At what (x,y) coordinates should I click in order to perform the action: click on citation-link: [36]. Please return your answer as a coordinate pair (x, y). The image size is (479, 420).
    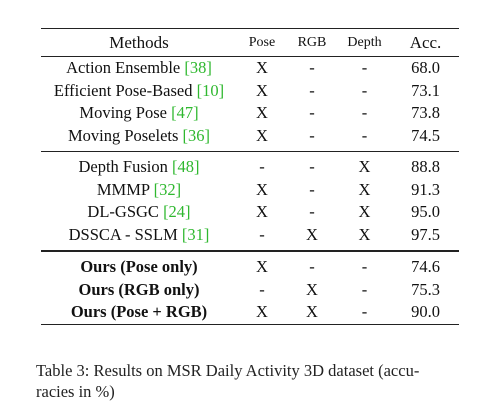
    Looking at the image, I should click on (196, 135).